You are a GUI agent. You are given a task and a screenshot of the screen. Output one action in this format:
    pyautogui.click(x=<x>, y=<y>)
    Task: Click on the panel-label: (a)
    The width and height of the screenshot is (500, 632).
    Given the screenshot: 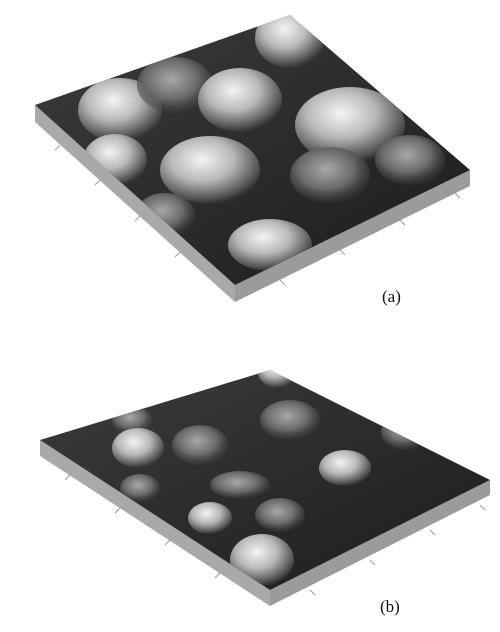 What is the action you would take?
    pyautogui.click(x=391, y=296)
    